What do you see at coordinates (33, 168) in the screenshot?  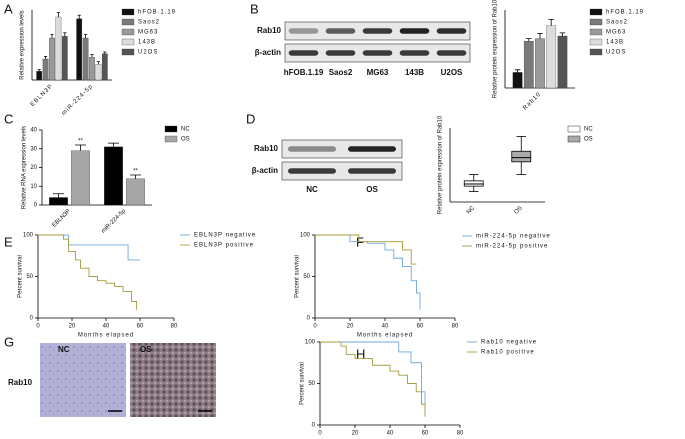 I see `y-tick-label: 20` at bounding box center [33, 168].